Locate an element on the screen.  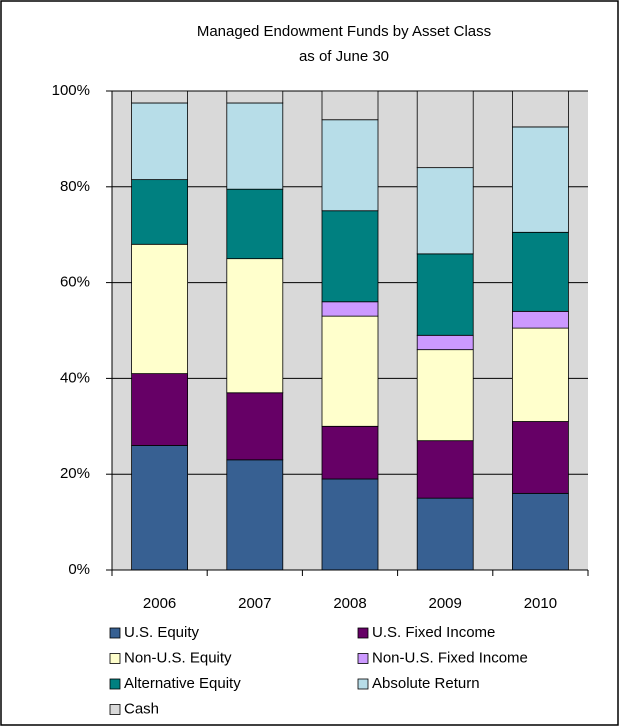
legend-label: Non-U.S. Fixed Income is located at coordinates (450, 657).